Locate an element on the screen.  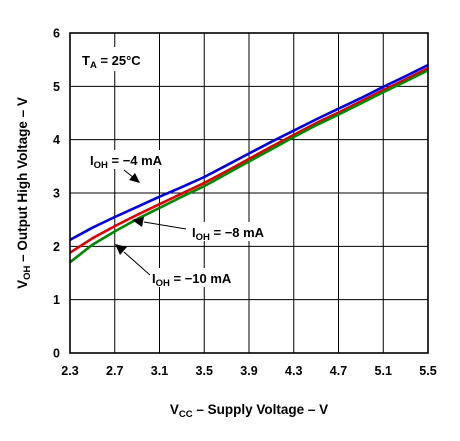
x-axis-title-main: V is located at coordinates (174, 409).